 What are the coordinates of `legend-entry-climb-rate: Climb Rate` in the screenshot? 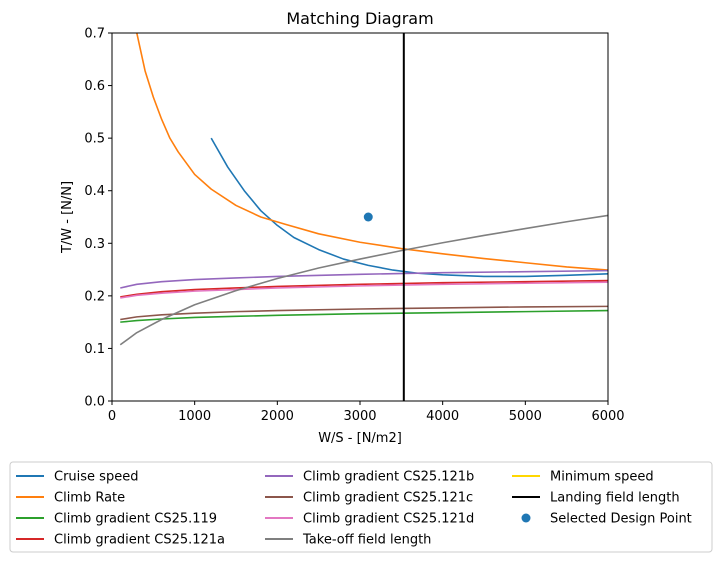 It's located at (70, 498).